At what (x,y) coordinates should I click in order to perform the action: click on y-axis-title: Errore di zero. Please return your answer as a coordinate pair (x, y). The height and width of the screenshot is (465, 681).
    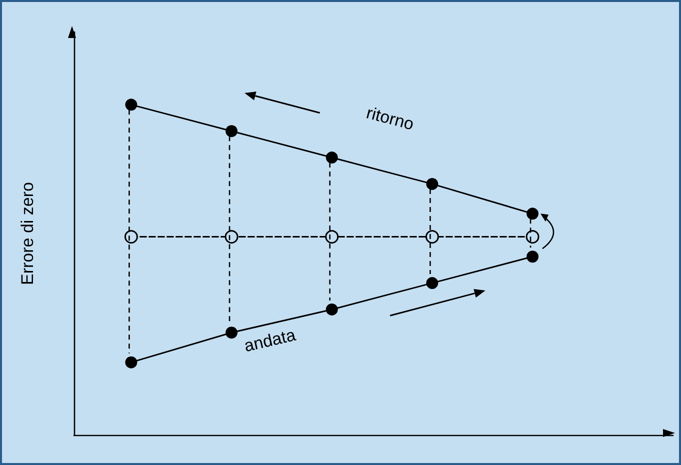
    Looking at the image, I should click on (27, 233).